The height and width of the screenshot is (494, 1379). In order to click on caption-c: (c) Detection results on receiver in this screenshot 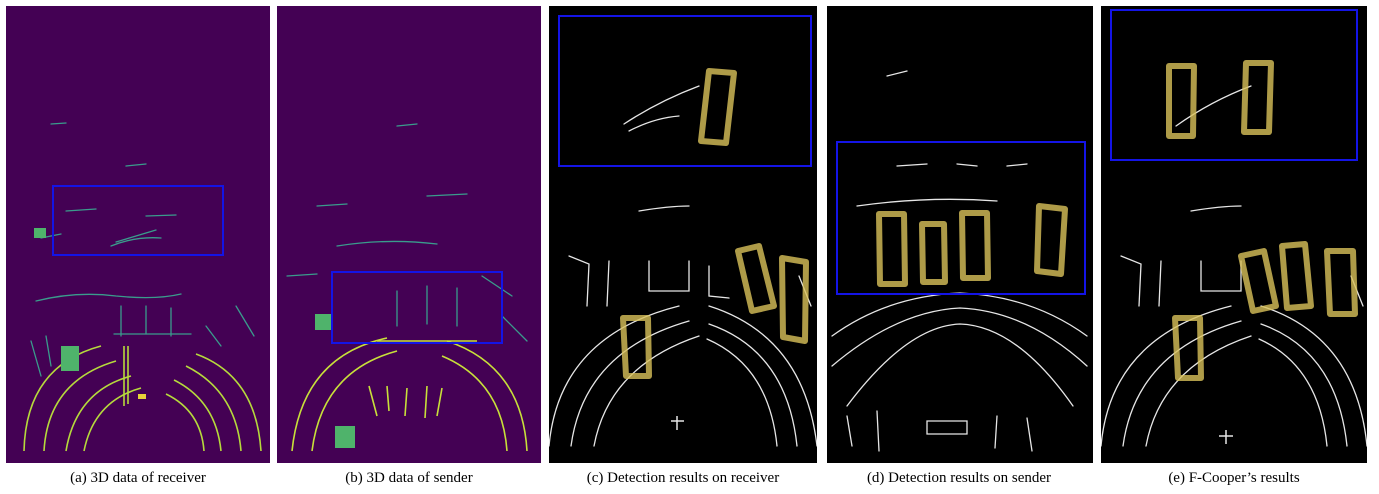, I will do `click(683, 478)`.